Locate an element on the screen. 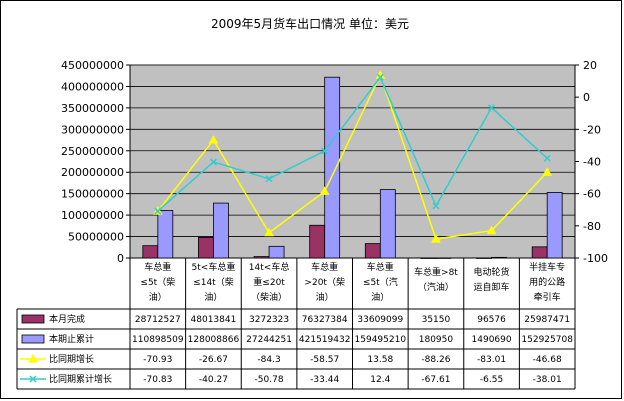 The width and height of the screenshot is (624, 401). data-label: 128008866 is located at coordinates (214, 340).